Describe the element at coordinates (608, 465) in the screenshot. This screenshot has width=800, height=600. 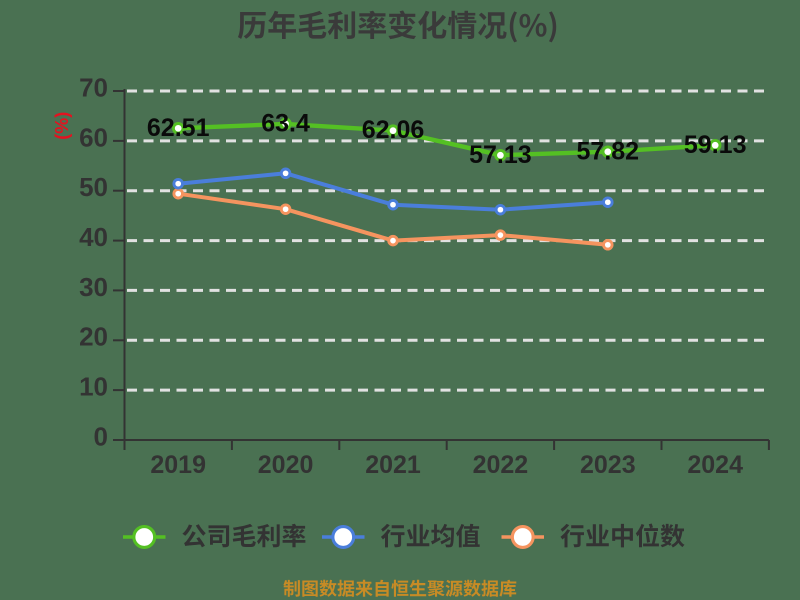
I see `svg-text: 2023` at that location.